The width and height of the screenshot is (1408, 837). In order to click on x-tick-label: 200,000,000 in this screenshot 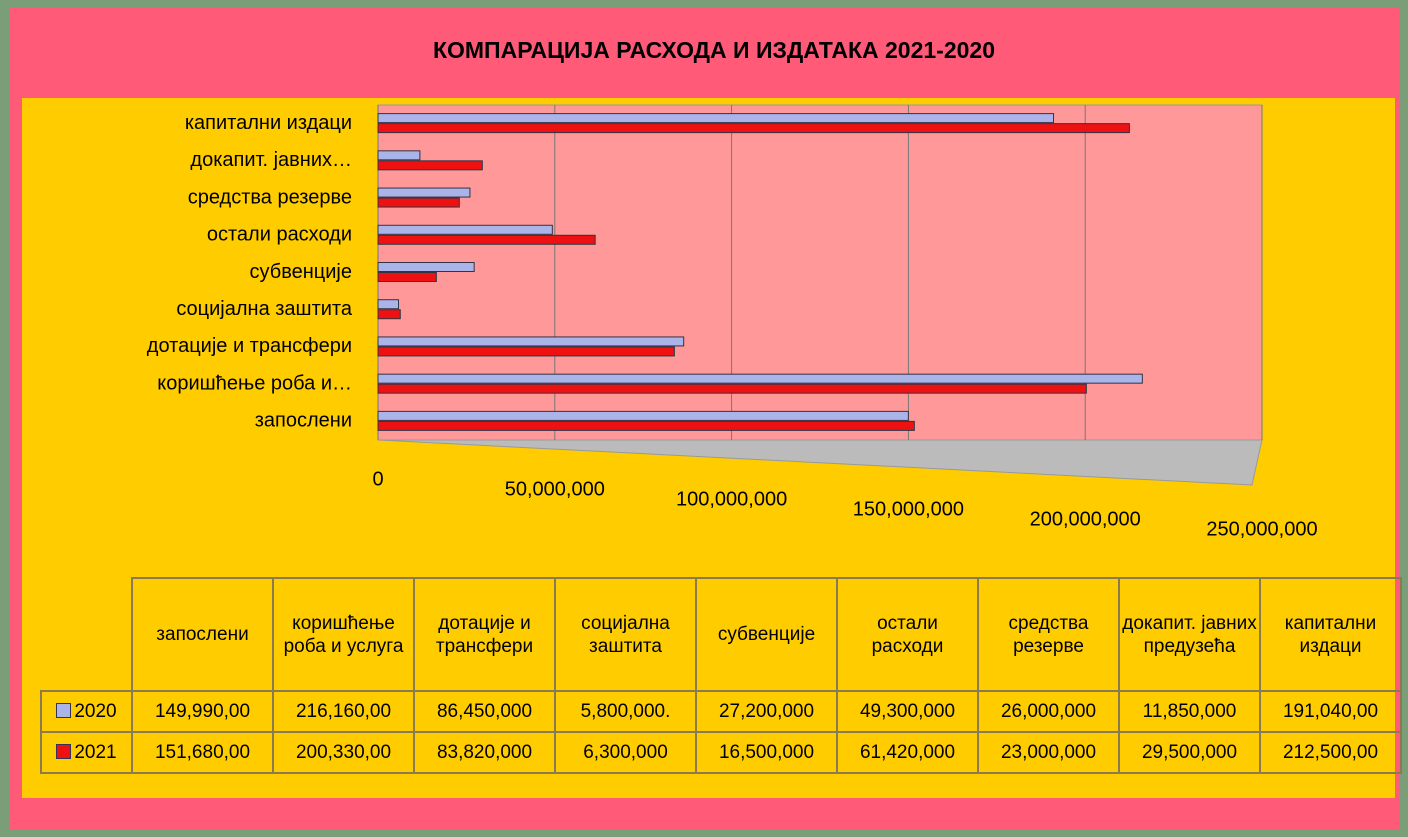, I will do `click(1085, 519)`.